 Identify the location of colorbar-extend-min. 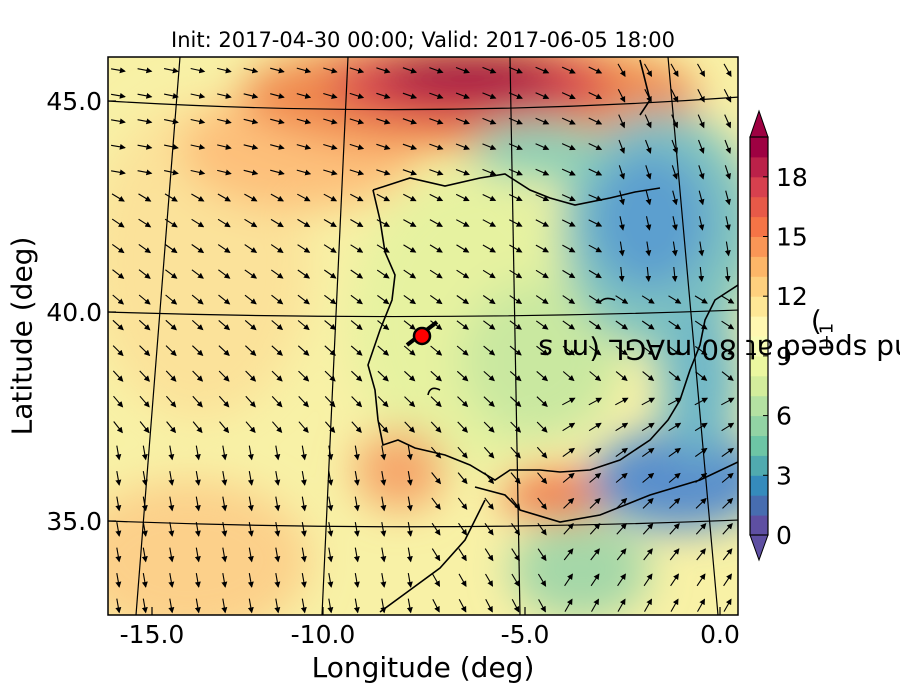
(759, 548).